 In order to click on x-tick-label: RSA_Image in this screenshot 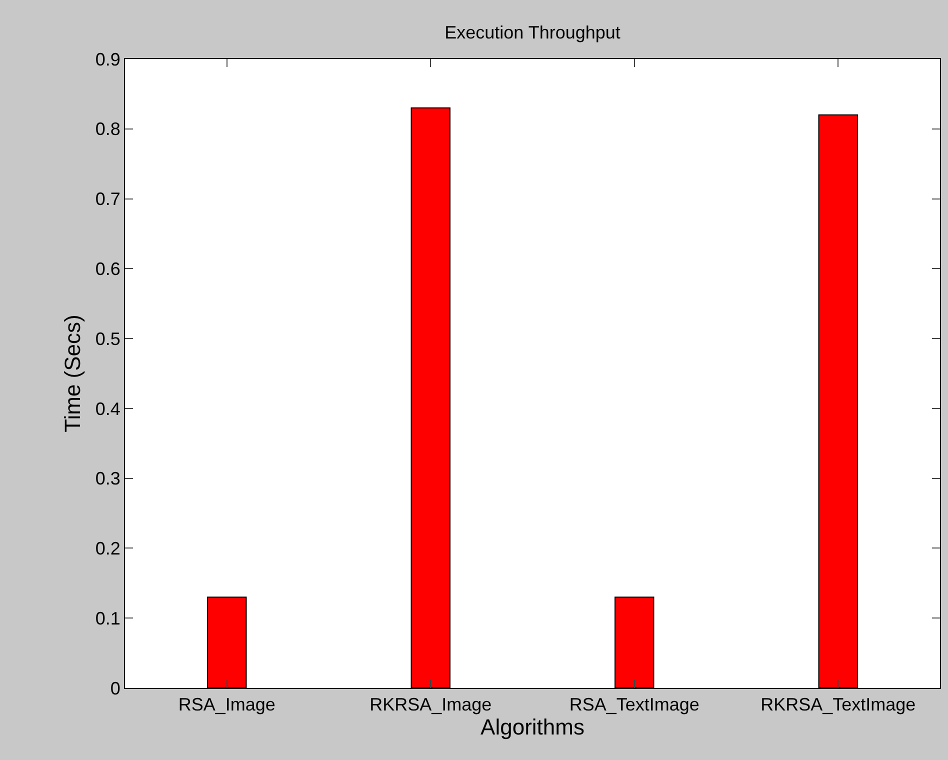, I will do `click(227, 704)`.